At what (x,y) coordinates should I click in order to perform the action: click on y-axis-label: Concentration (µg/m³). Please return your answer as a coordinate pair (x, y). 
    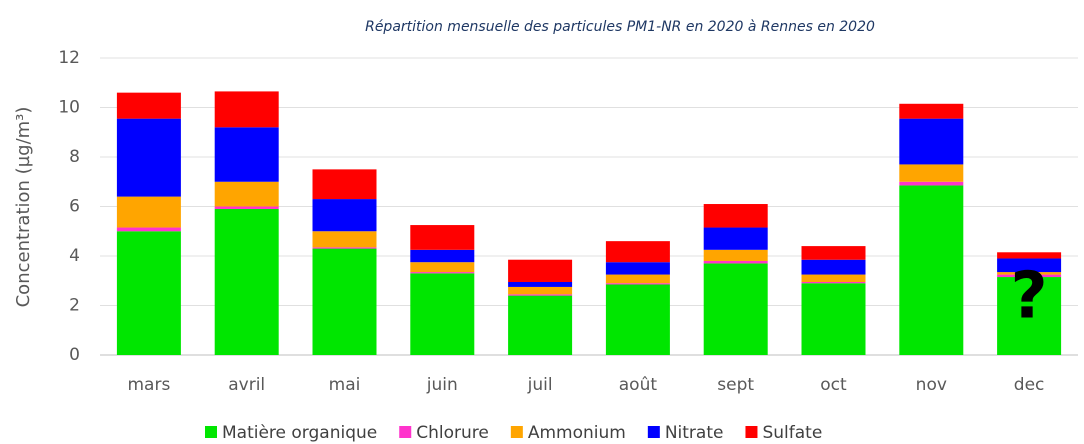
    Looking at the image, I should click on (23, 207).